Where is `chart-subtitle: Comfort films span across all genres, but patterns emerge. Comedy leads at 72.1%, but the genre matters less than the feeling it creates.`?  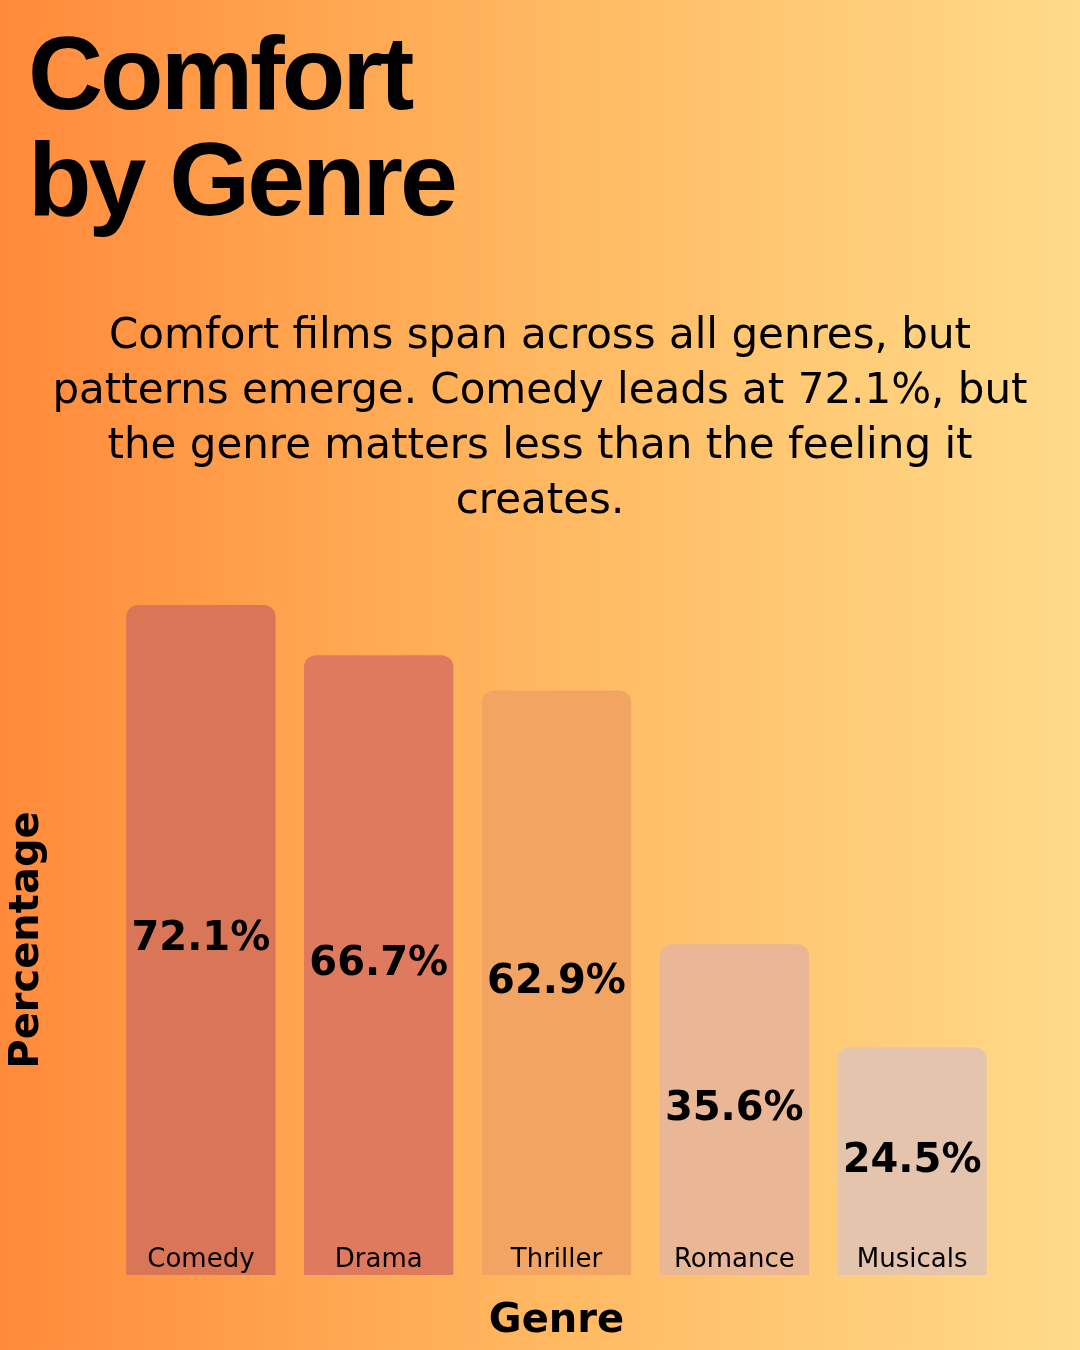 chart-subtitle: Comfort films span across all genres, but patterns emerge. Comedy leads at 72.1%, but the genre matters less than the feeling it creates. is located at coordinates (540, 416).